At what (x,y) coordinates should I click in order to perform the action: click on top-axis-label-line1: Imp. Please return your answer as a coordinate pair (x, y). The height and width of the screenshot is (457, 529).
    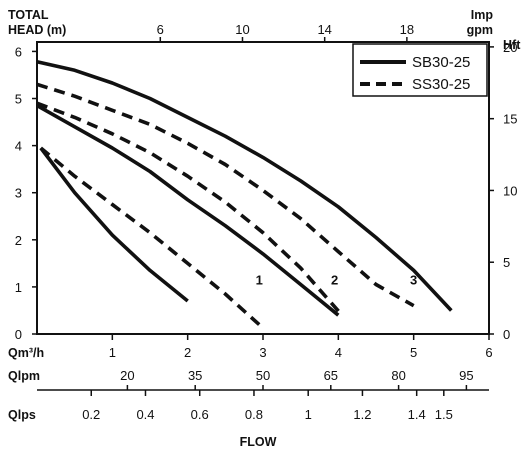
    Looking at the image, I should click on (482, 15).